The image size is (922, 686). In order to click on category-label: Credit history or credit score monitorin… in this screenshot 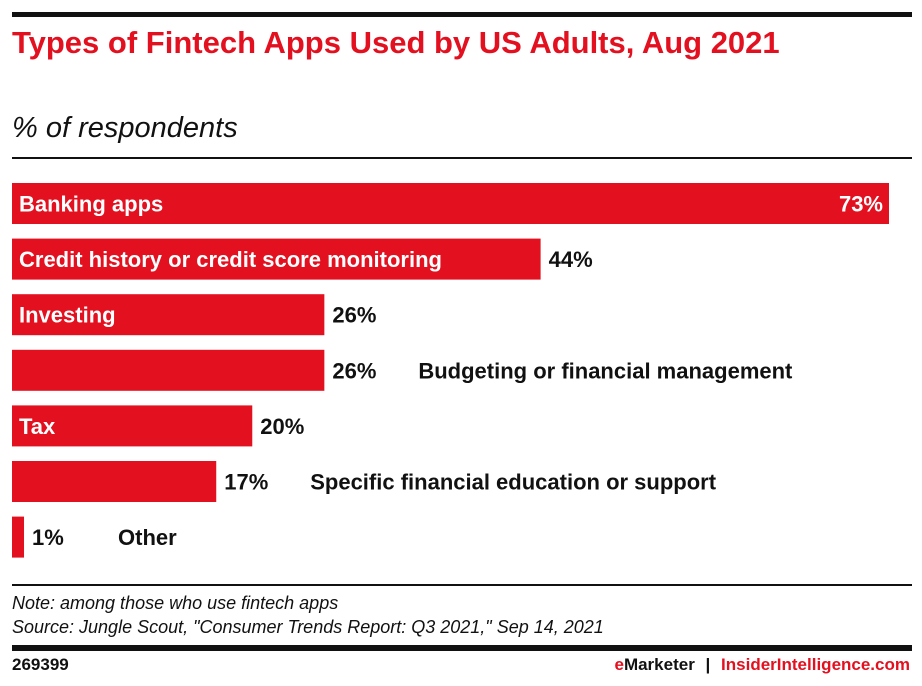, I will do `click(230, 259)`.